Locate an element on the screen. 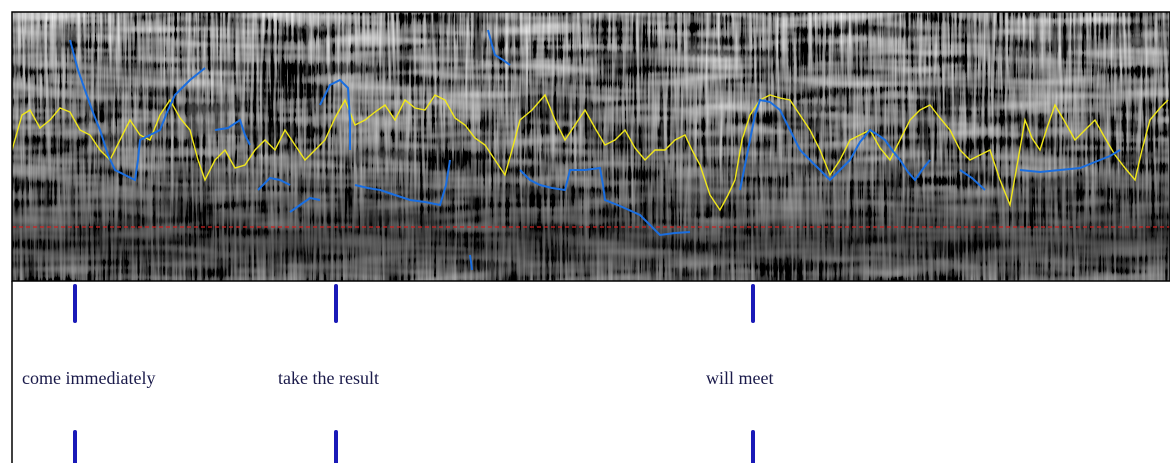 This screenshot has width=1170, height=463. word-label: come immediately is located at coordinates (88, 378).